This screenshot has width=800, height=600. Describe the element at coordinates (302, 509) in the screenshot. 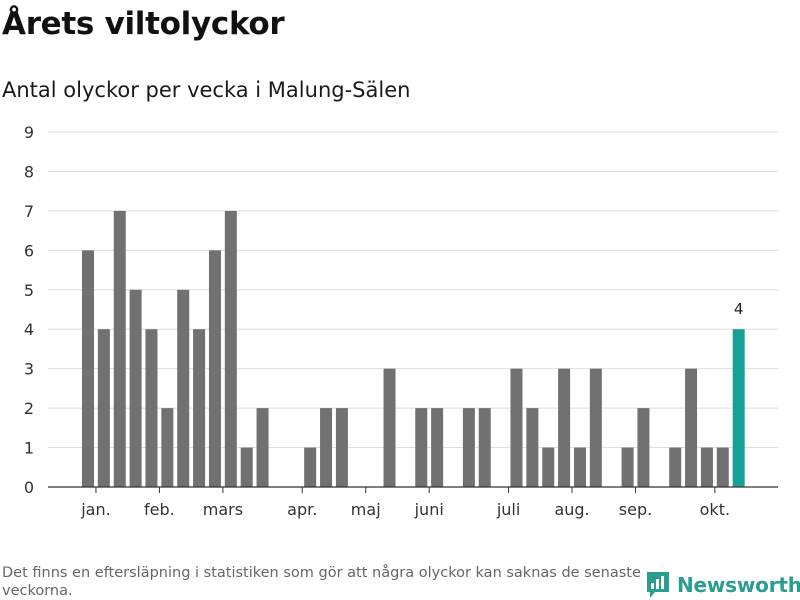

I see `x-tick-label: apr.` at that location.